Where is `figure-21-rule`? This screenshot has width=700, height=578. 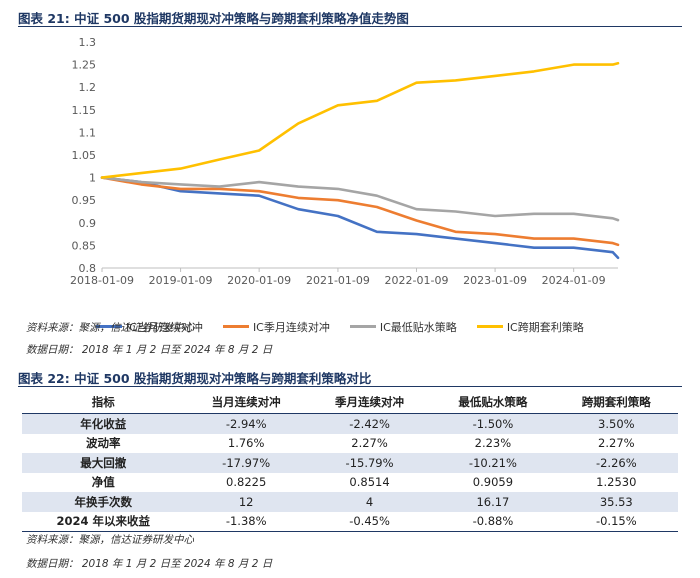
figure-21-rule is located at coordinates (350, 26).